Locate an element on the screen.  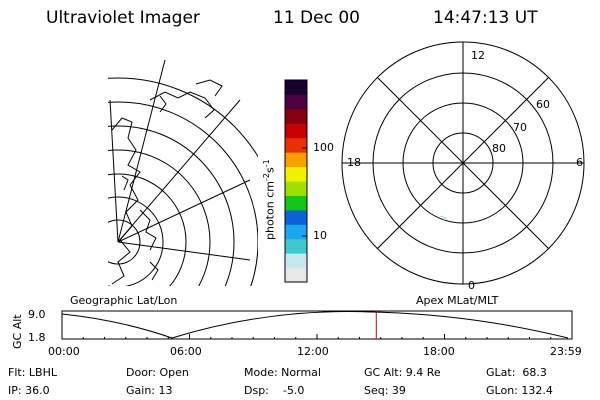
dsp-info: Dsp: -5.0 is located at coordinates (274, 390).